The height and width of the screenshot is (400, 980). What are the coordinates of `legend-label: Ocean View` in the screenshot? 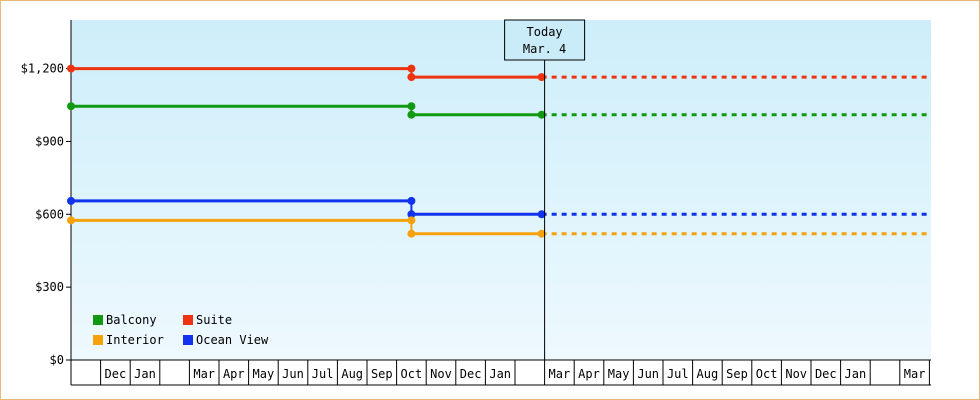 It's located at (232, 340).